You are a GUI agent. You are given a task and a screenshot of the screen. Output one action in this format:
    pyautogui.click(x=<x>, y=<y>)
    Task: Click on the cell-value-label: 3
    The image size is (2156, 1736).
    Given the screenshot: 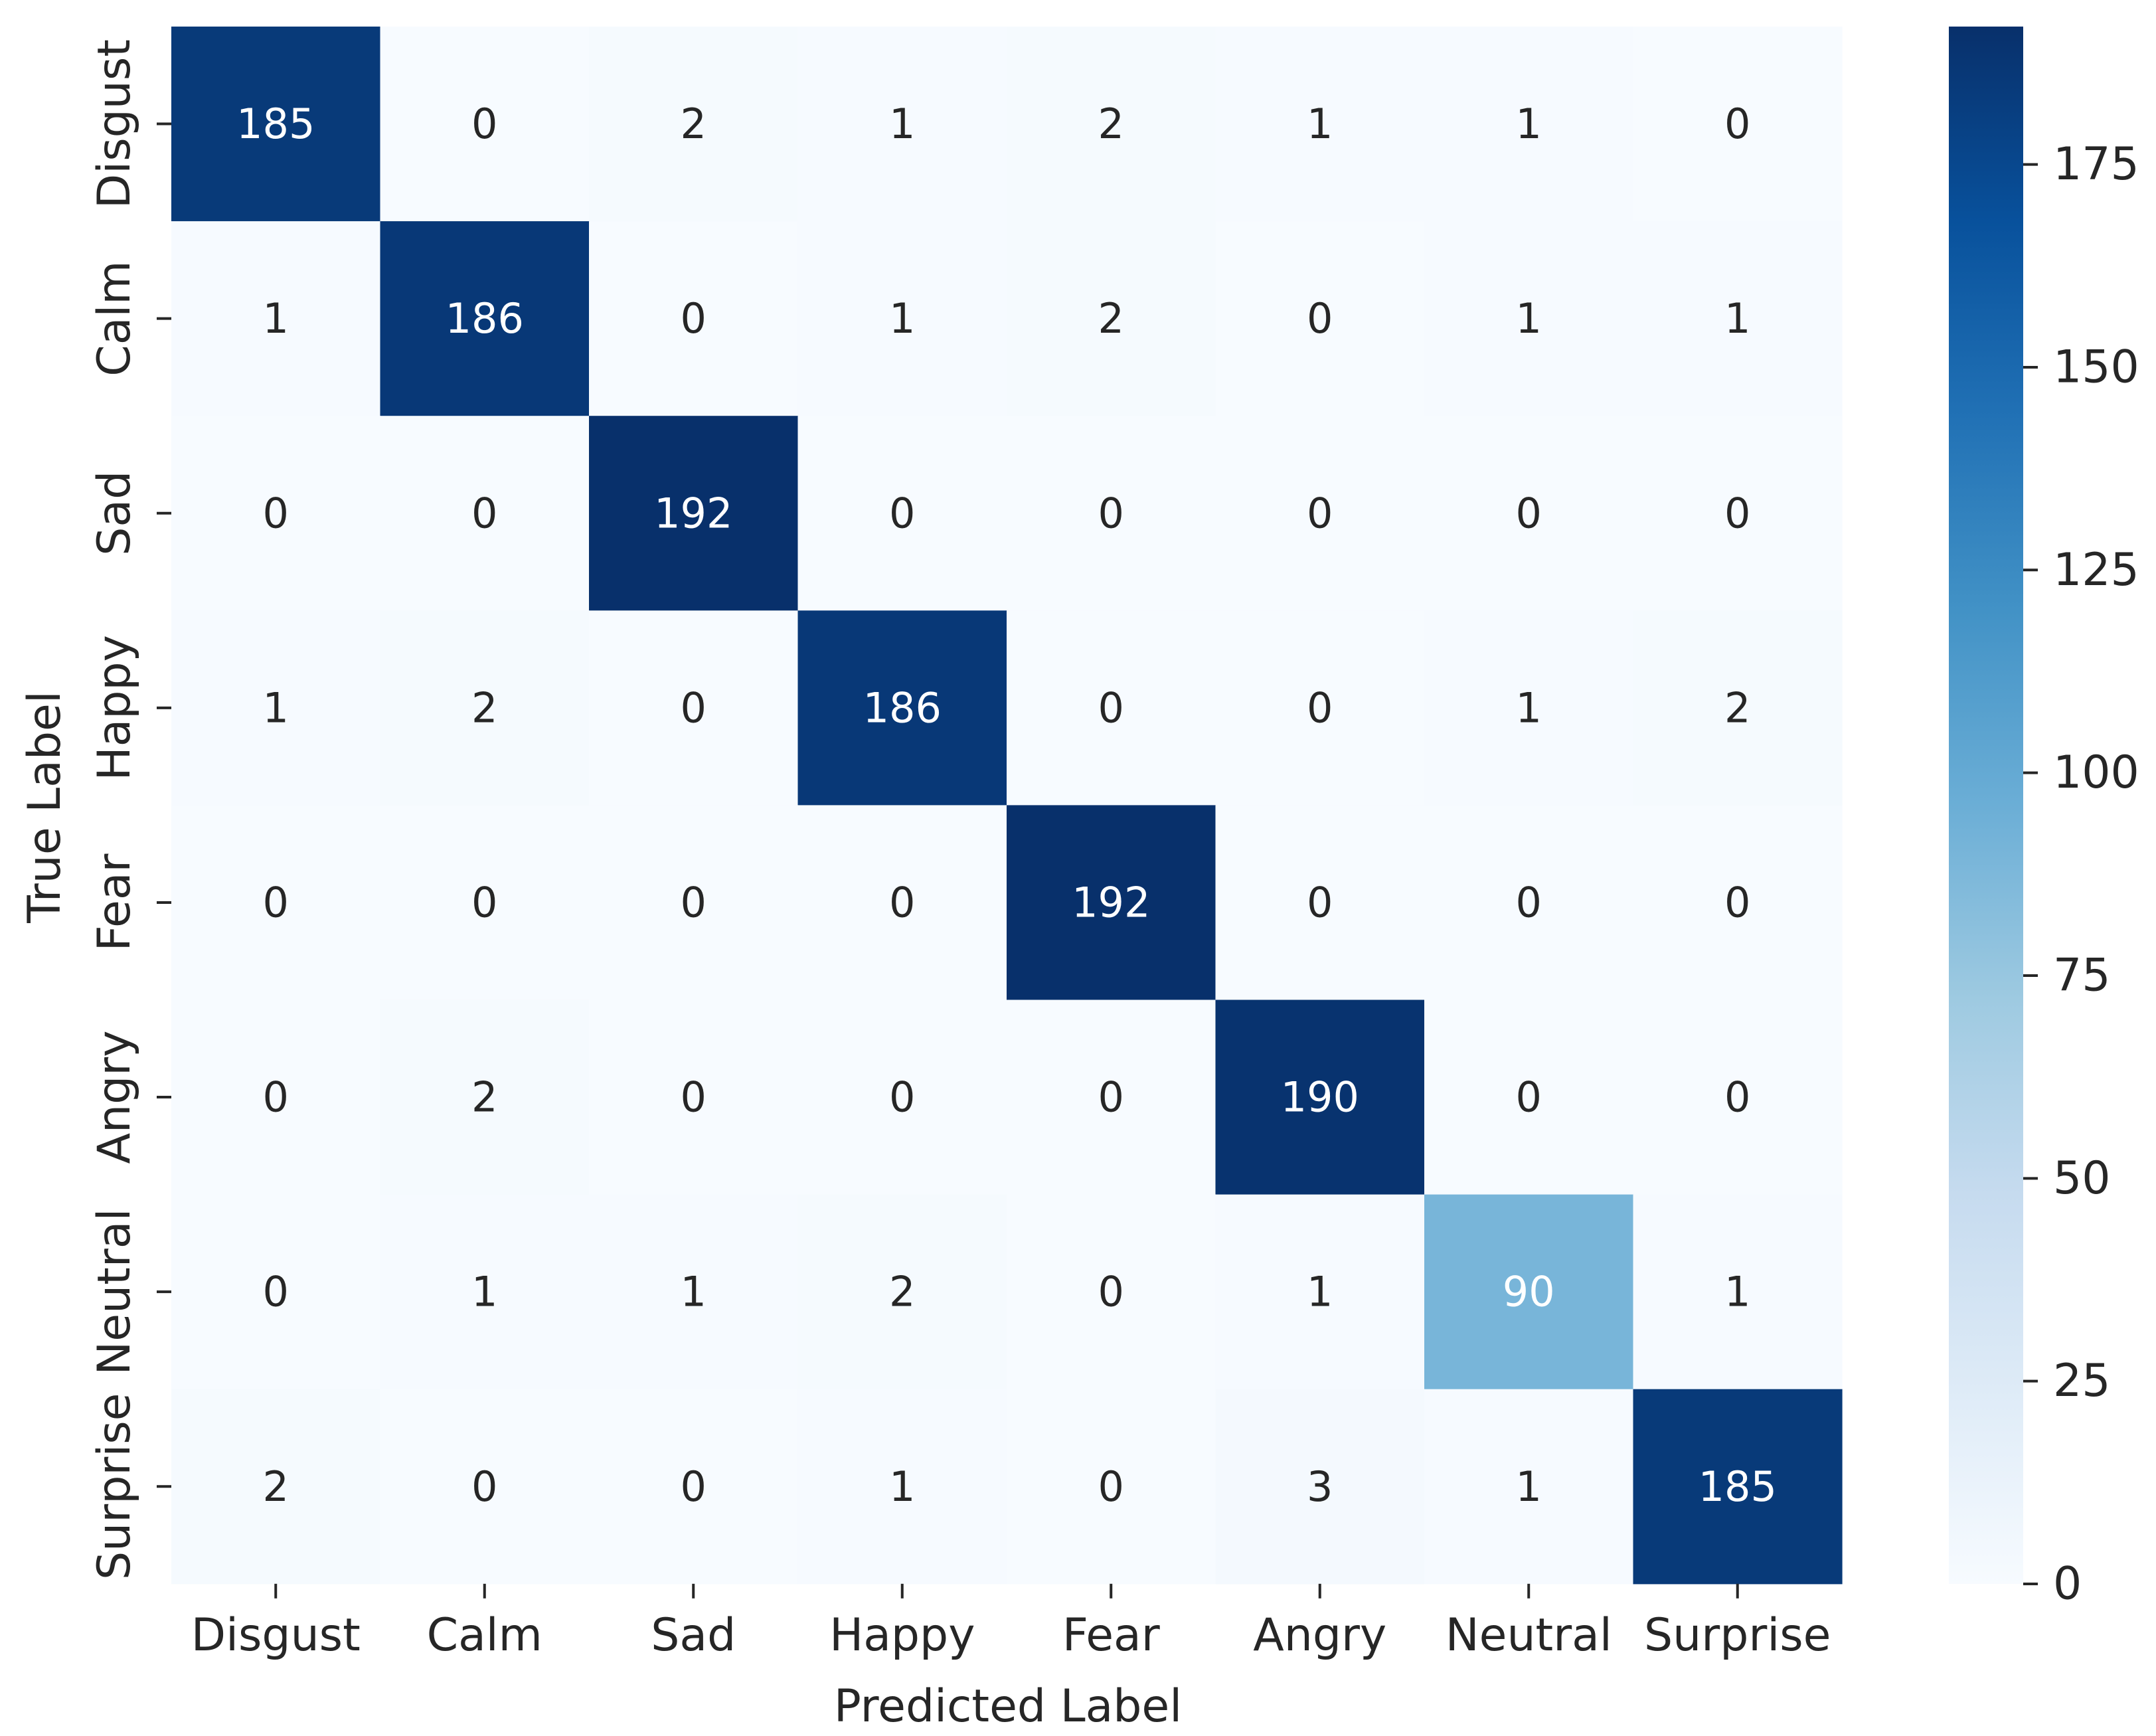 What is the action you would take?
    pyautogui.click(x=1320, y=1487)
    